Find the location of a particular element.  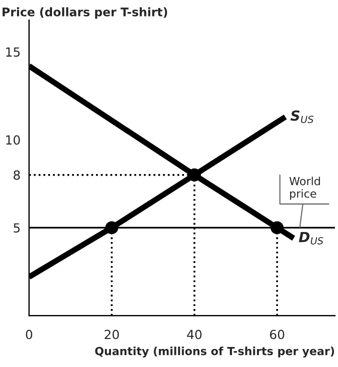

series-label: S$_{US}$ is located at coordinates (302, 117).